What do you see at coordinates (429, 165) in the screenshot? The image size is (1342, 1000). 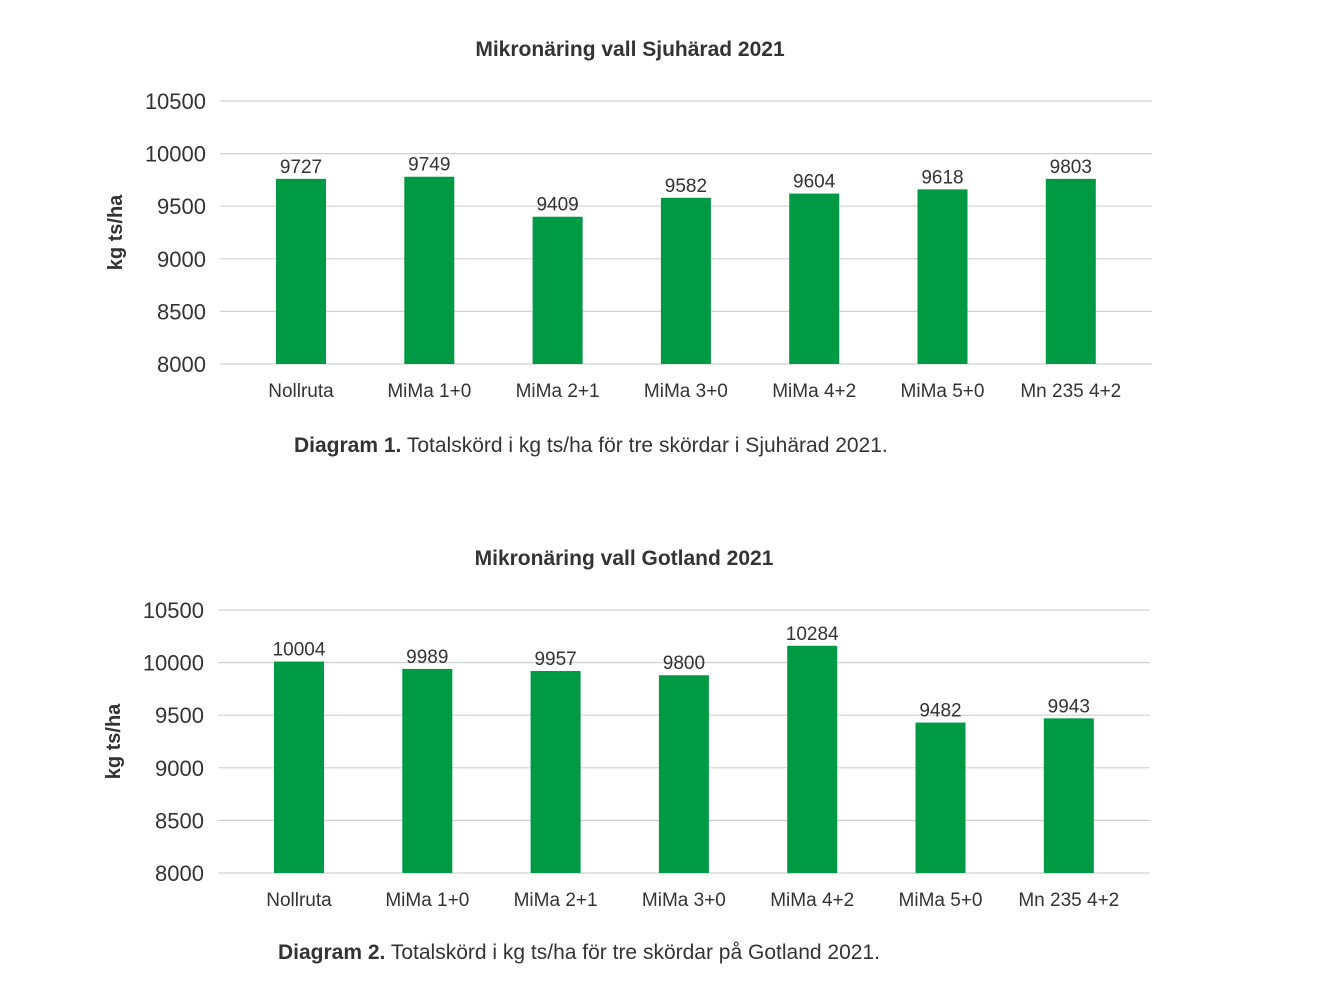 I see `chart-1-data-label: 9749` at bounding box center [429, 165].